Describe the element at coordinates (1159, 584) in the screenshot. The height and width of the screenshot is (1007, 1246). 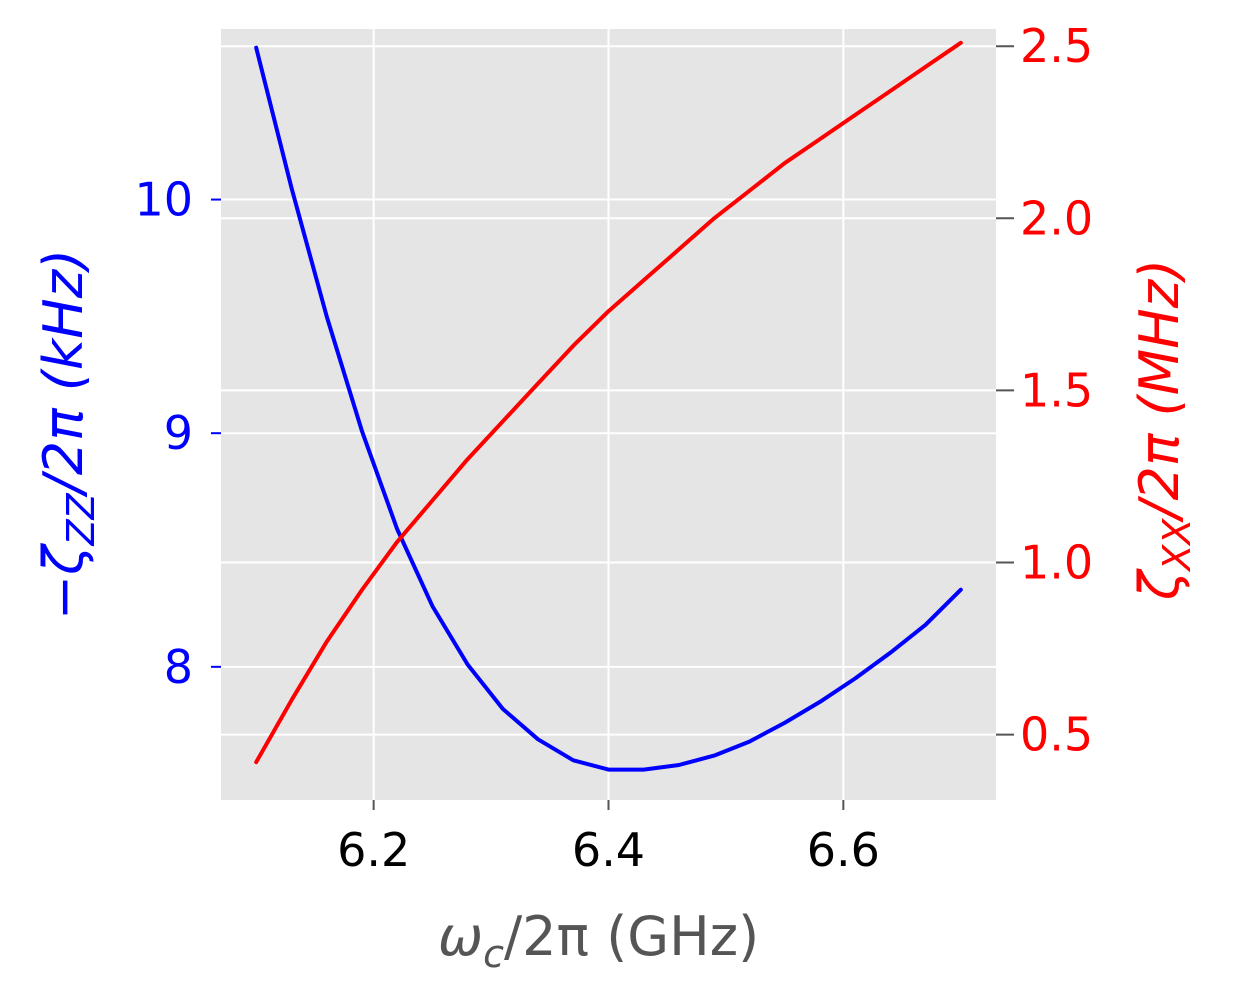
I see `right-axis-label-prefix: ζ` at that location.